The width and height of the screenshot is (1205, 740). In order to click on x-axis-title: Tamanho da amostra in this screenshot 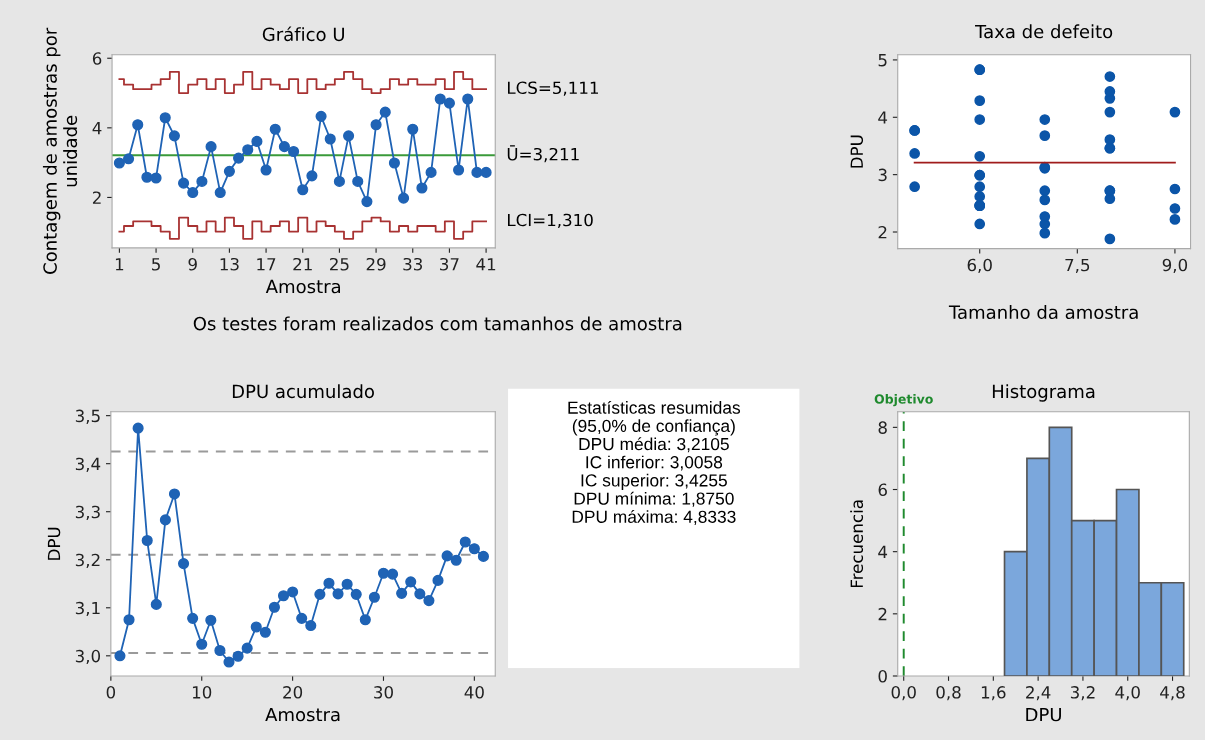, I will do `click(1043, 312)`.